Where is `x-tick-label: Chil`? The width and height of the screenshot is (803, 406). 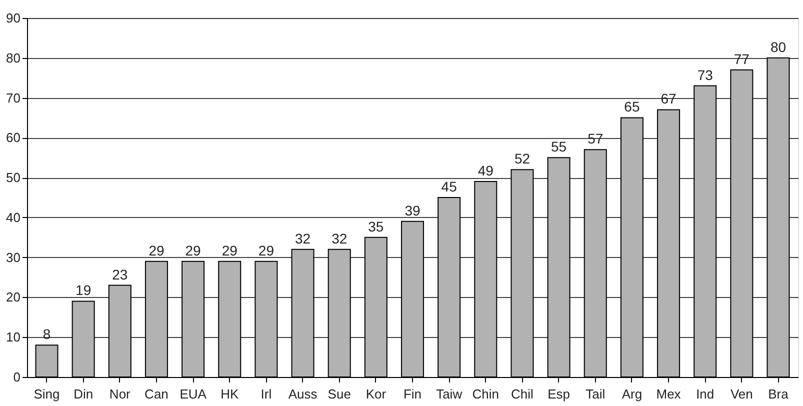 x-tick-label: Chil is located at coordinates (522, 394).